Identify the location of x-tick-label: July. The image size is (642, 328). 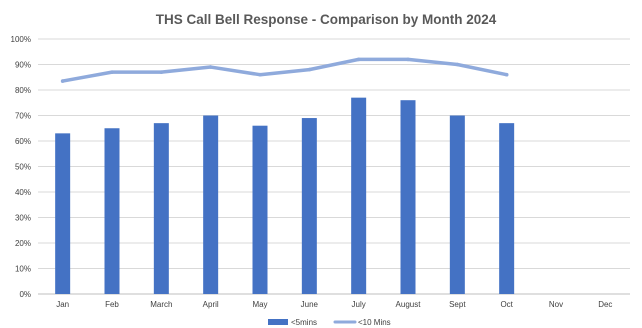
(359, 304).